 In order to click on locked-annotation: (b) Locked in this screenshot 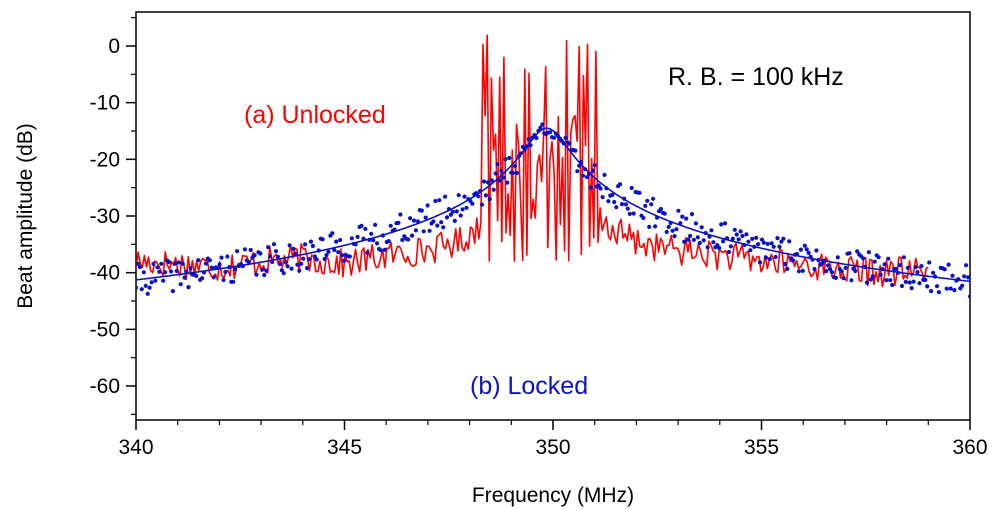, I will do `click(529, 386)`.